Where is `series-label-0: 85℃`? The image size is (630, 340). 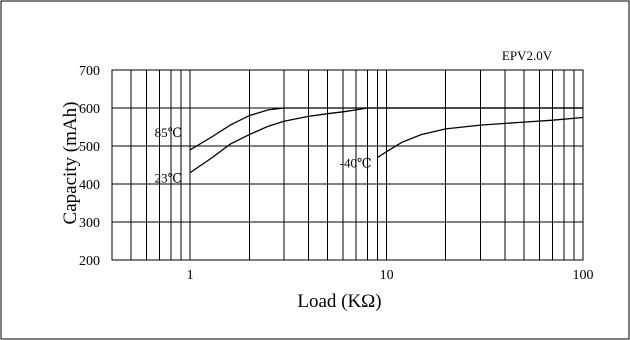
series-label-0: 85℃ is located at coordinates (169, 132).